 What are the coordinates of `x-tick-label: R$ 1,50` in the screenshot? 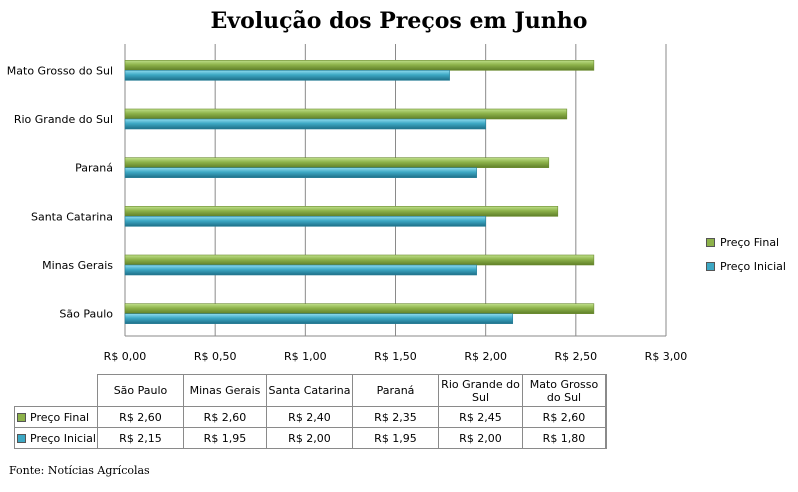 It's located at (395, 356).